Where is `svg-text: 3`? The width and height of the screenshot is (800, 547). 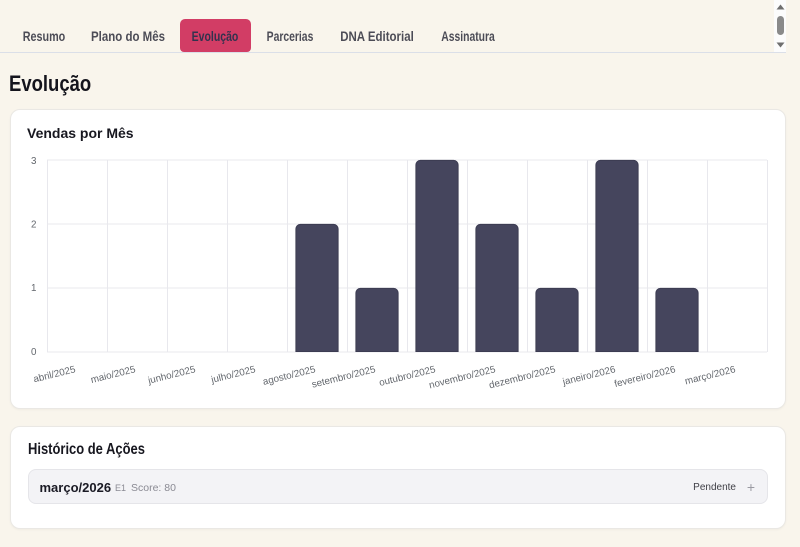 svg-text: 3 is located at coordinates (34, 161).